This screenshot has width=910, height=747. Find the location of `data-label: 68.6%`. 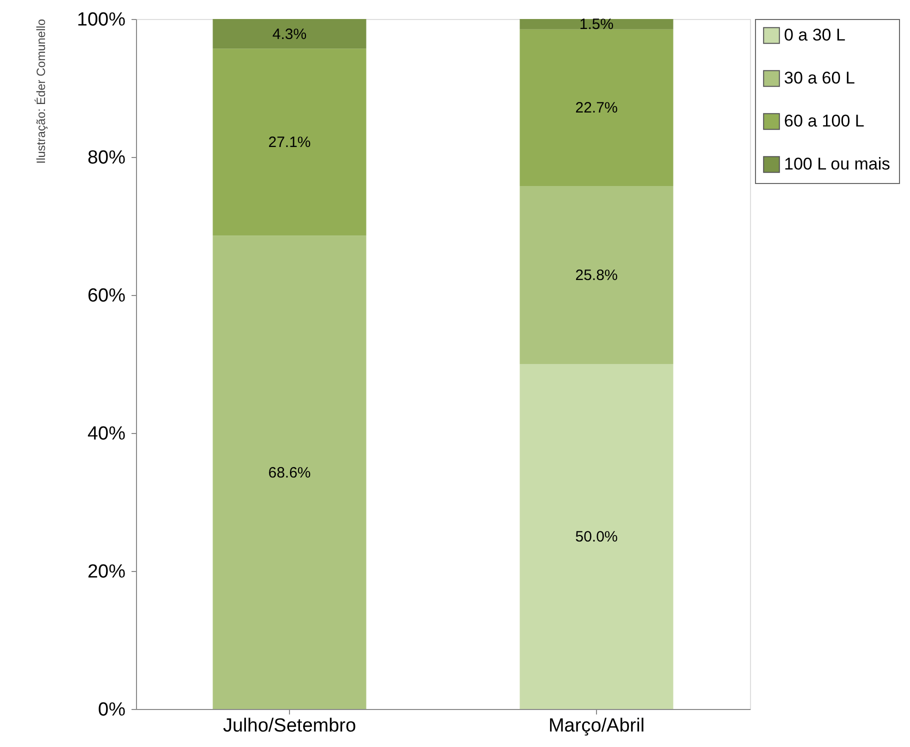

data-label: 68.6% is located at coordinates (289, 473).